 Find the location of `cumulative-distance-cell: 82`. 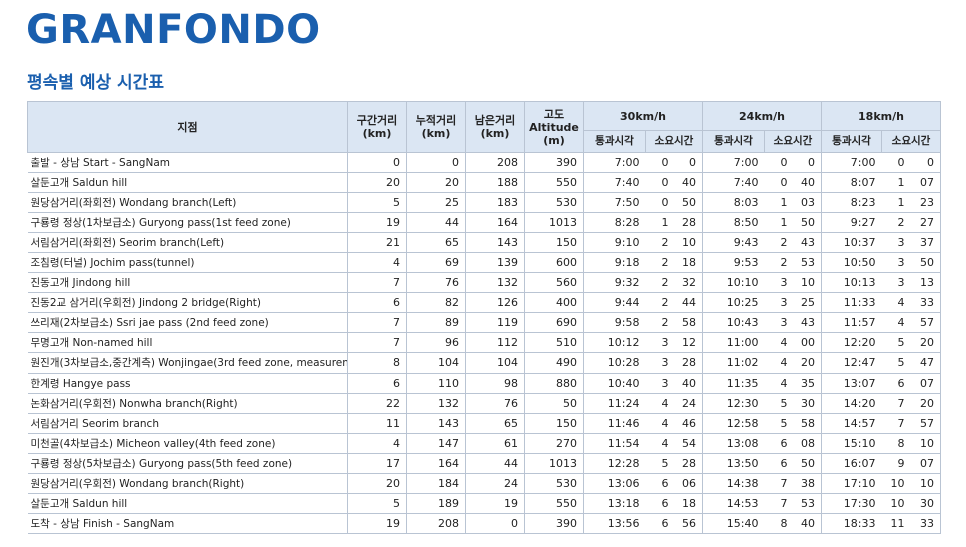

cumulative-distance-cell: 82 is located at coordinates (436, 303).